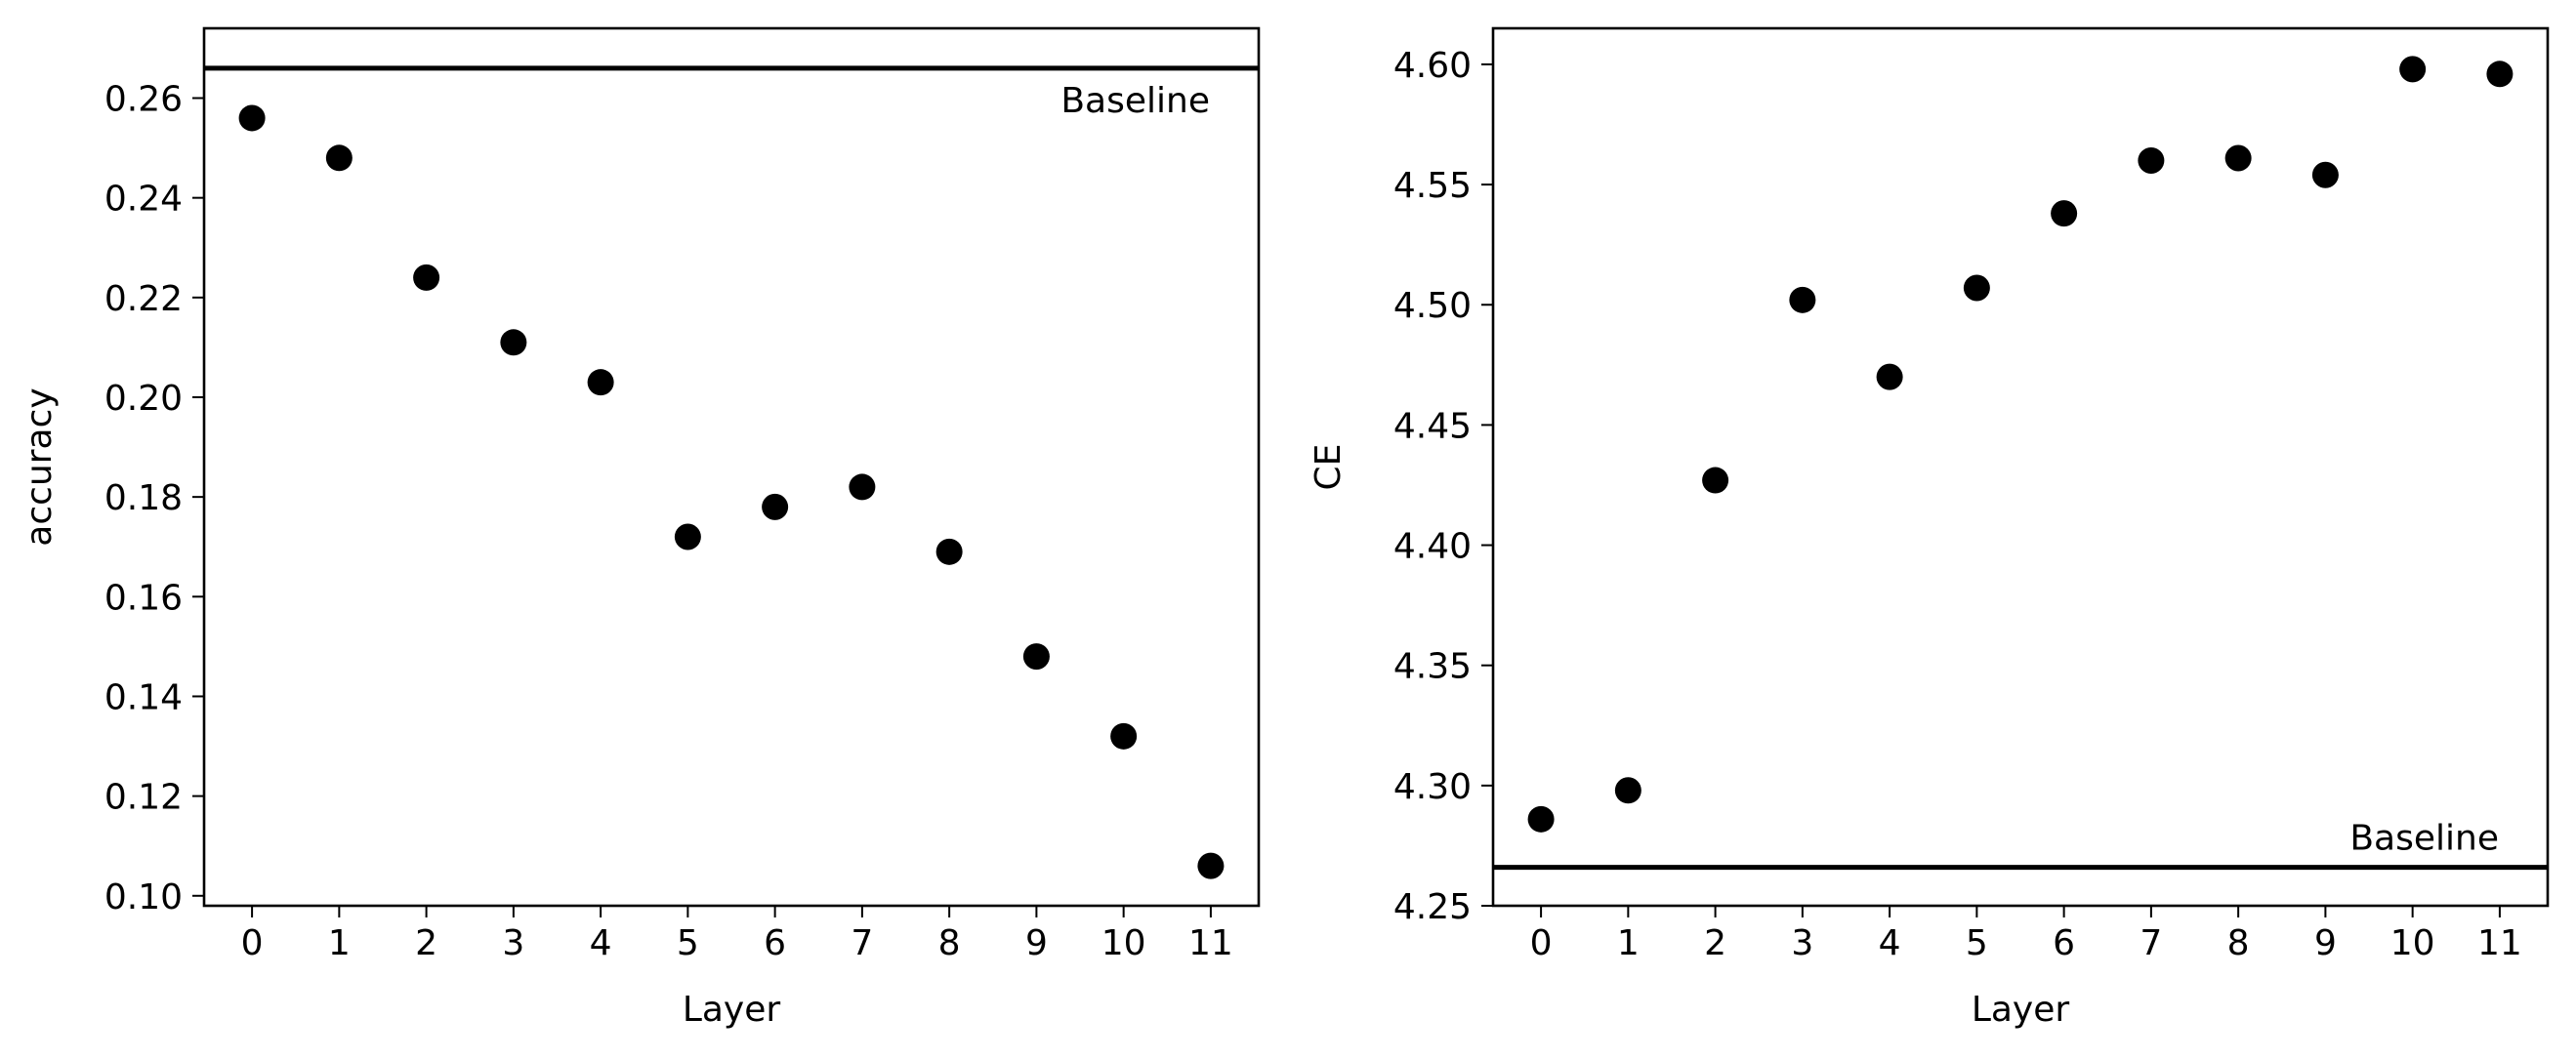 The height and width of the screenshot is (1059, 2576). Describe the element at coordinates (143, 299) in the screenshot. I see `y-tick-label: 0.22` at that location.